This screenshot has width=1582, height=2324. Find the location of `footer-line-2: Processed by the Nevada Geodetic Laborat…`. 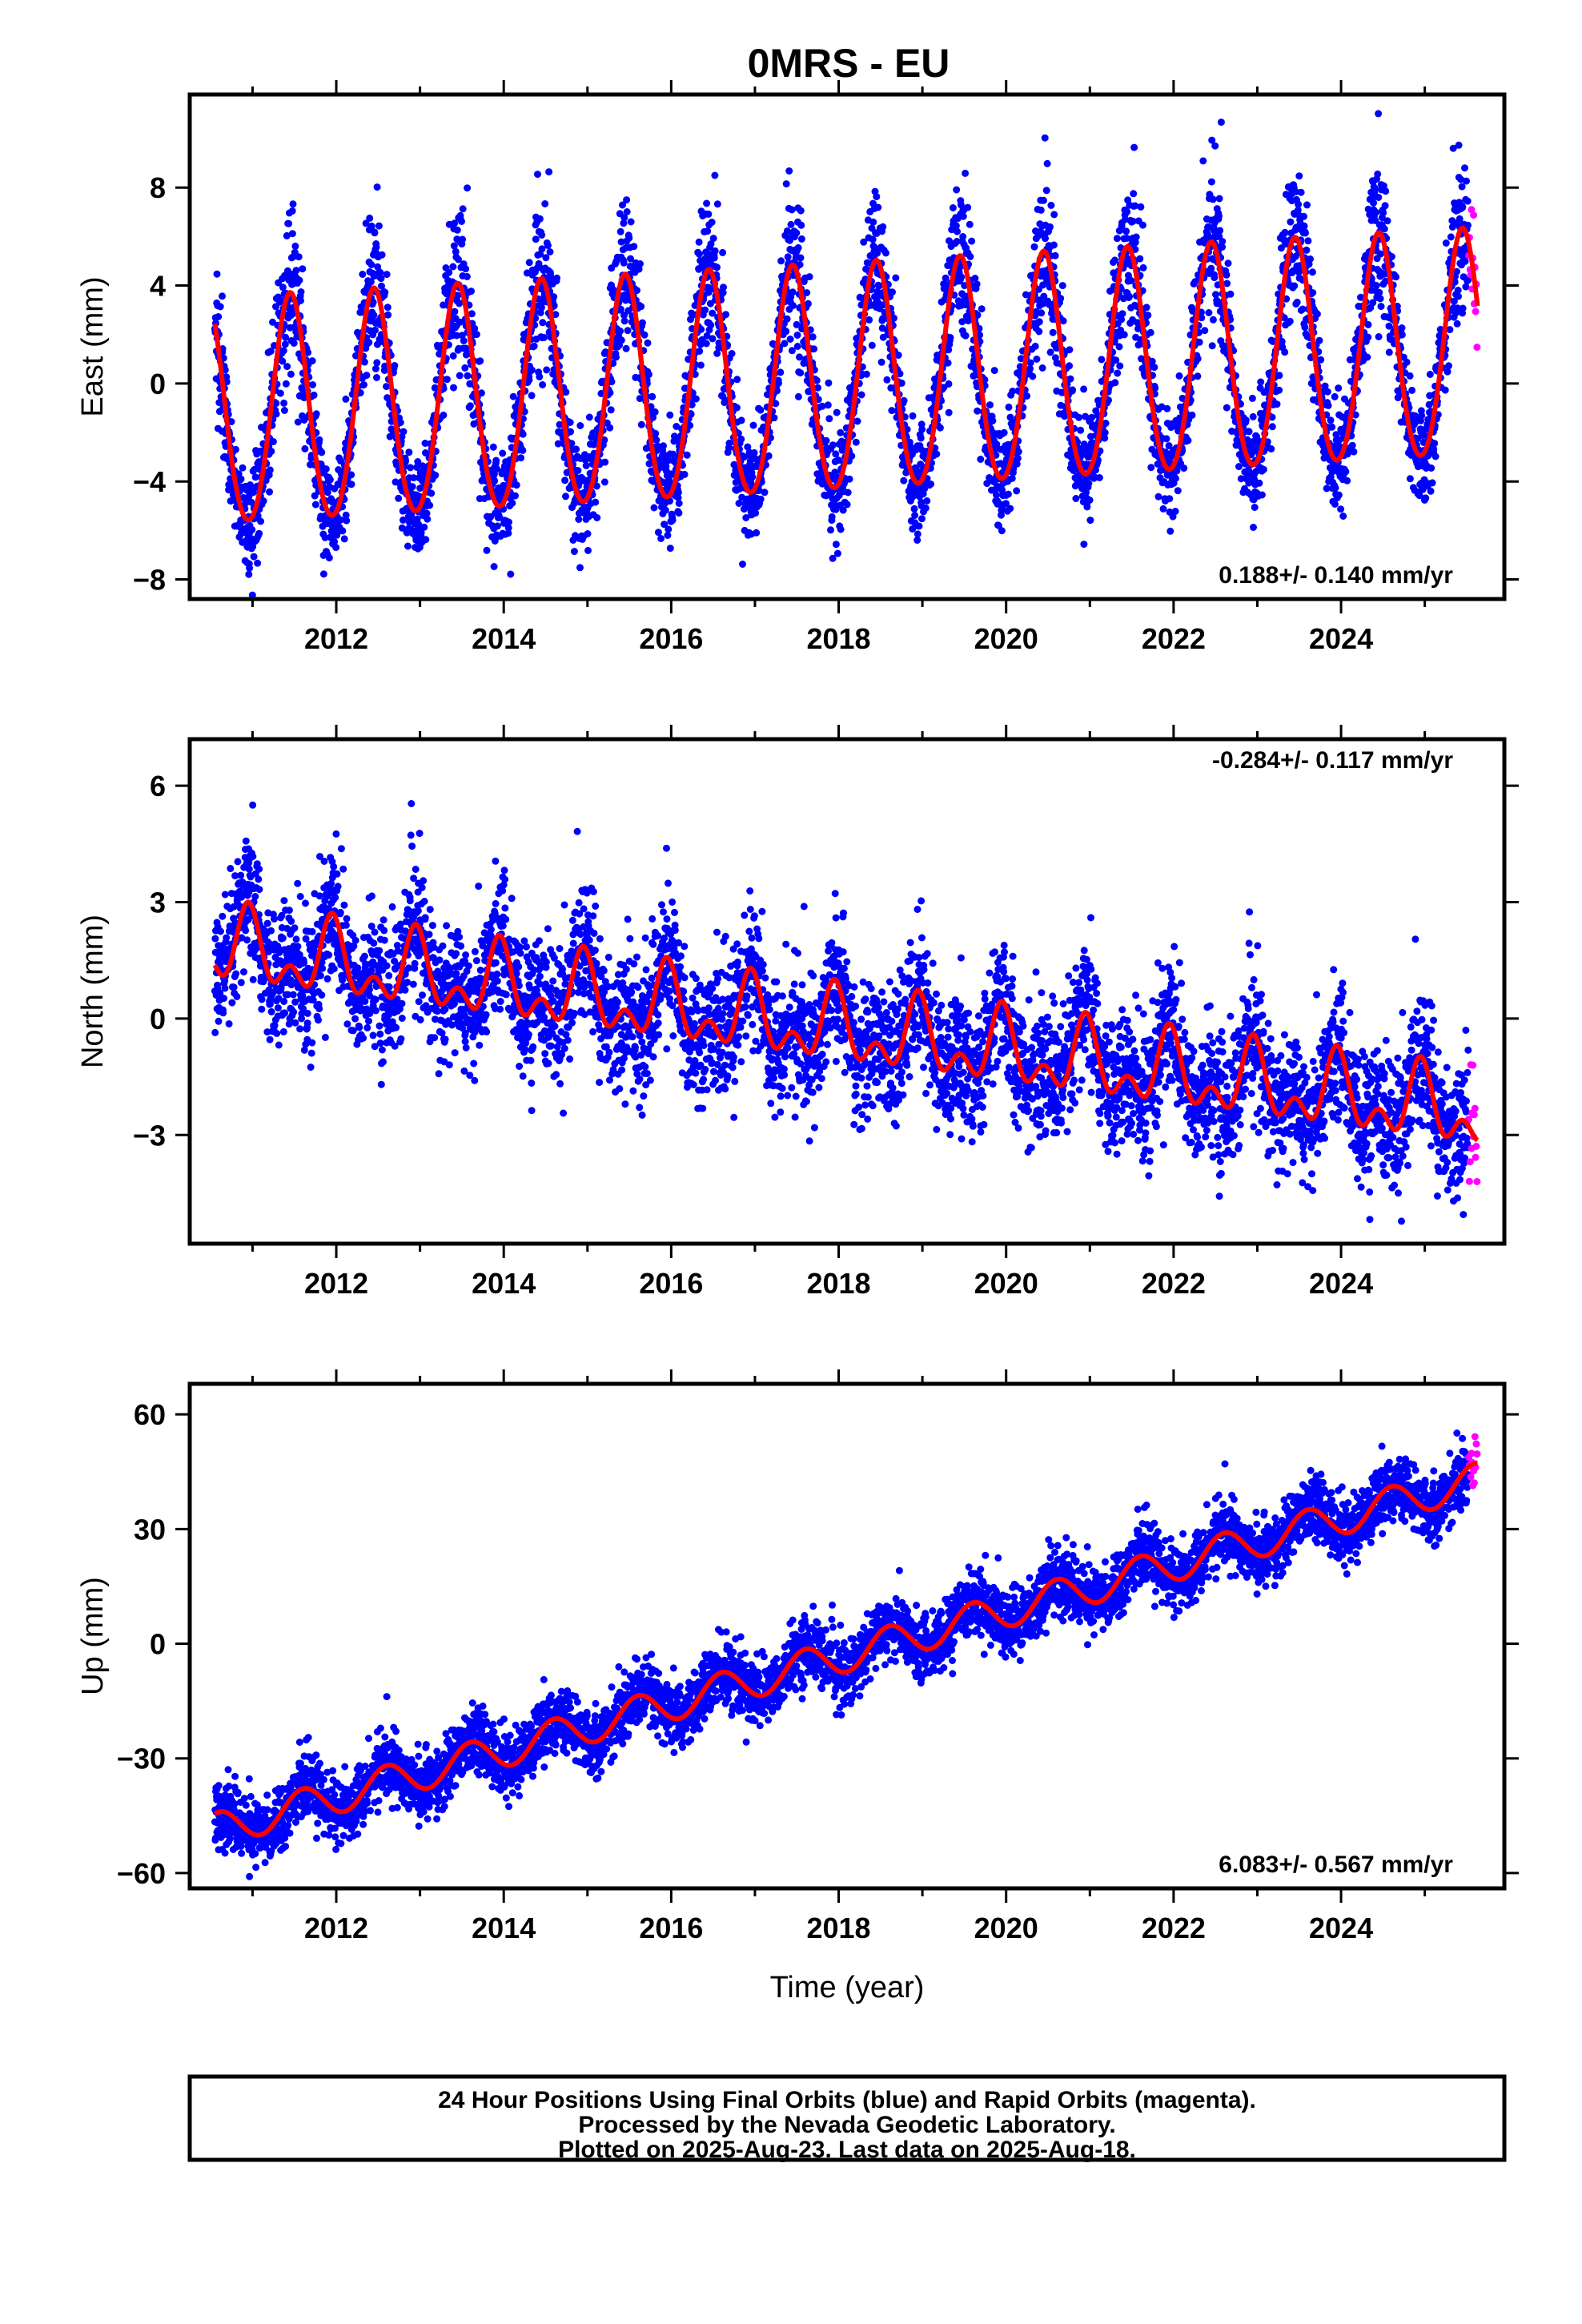

footer-line-2: Processed by the Nevada Geodetic Laborat… is located at coordinates (847, 2125).